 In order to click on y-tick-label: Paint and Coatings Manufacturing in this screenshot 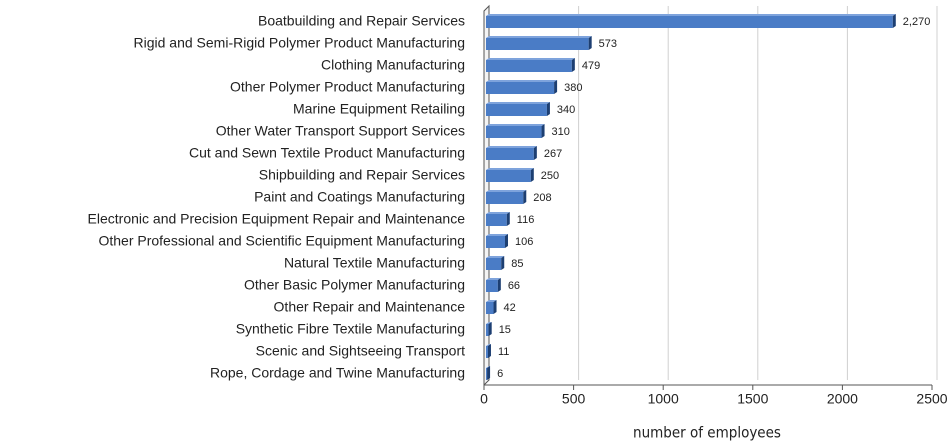, I will do `click(359, 197)`.